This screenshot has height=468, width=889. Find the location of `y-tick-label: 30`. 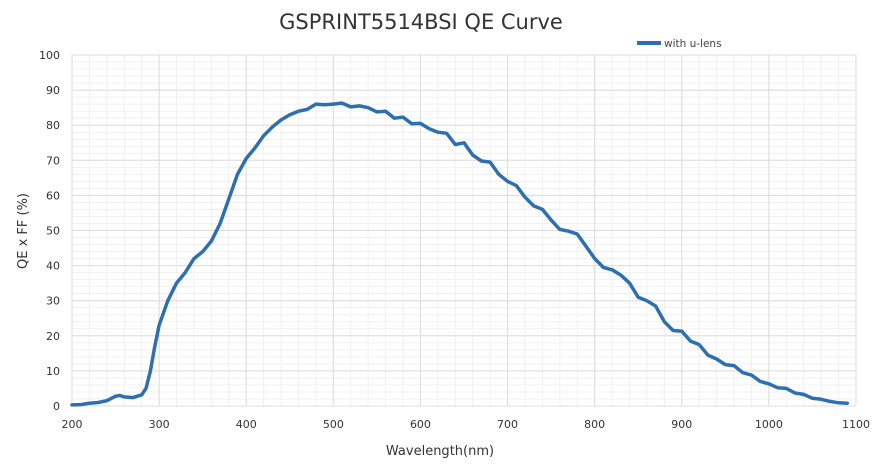

y-tick-label: 30 is located at coordinates (53, 301).